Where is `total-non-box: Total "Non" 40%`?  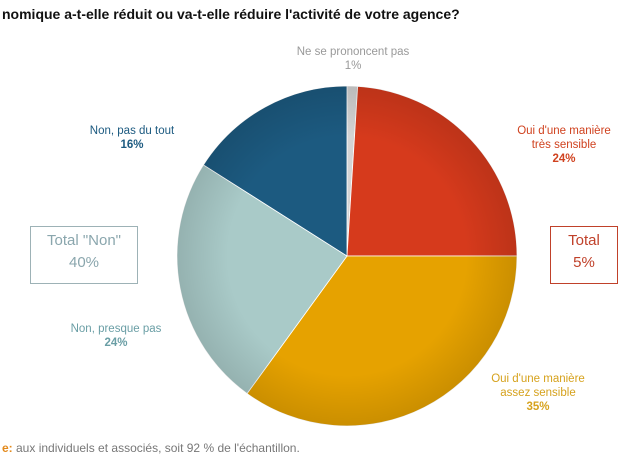
total-non-box: Total "Non" 40% is located at coordinates (84, 255).